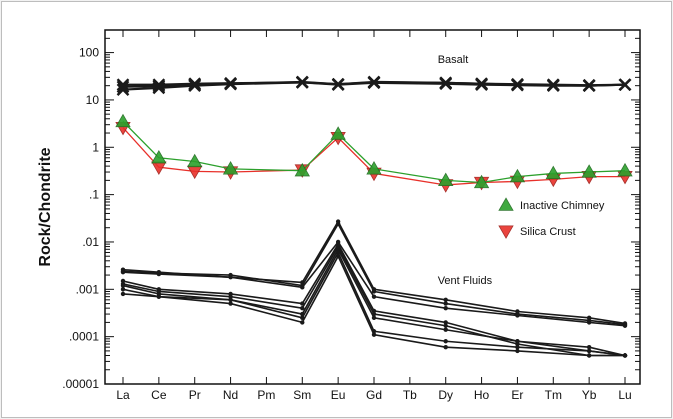  What do you see at coordinates (482, 395) in the screenshot?
I see `x-tick-label: Ho` at bounding box center [482, 395].